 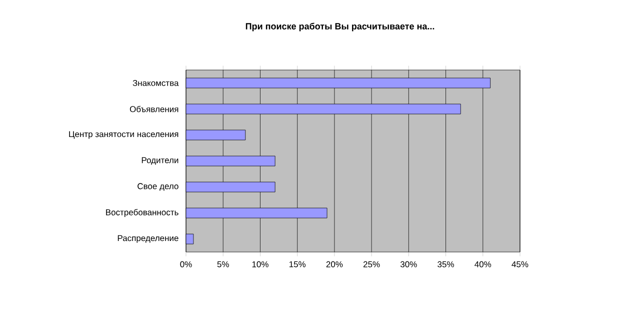 What do you see at coordinates (297, 264) in the screenshot?
I see `x-tick-label: 15%` at bounding box center [297, 264].